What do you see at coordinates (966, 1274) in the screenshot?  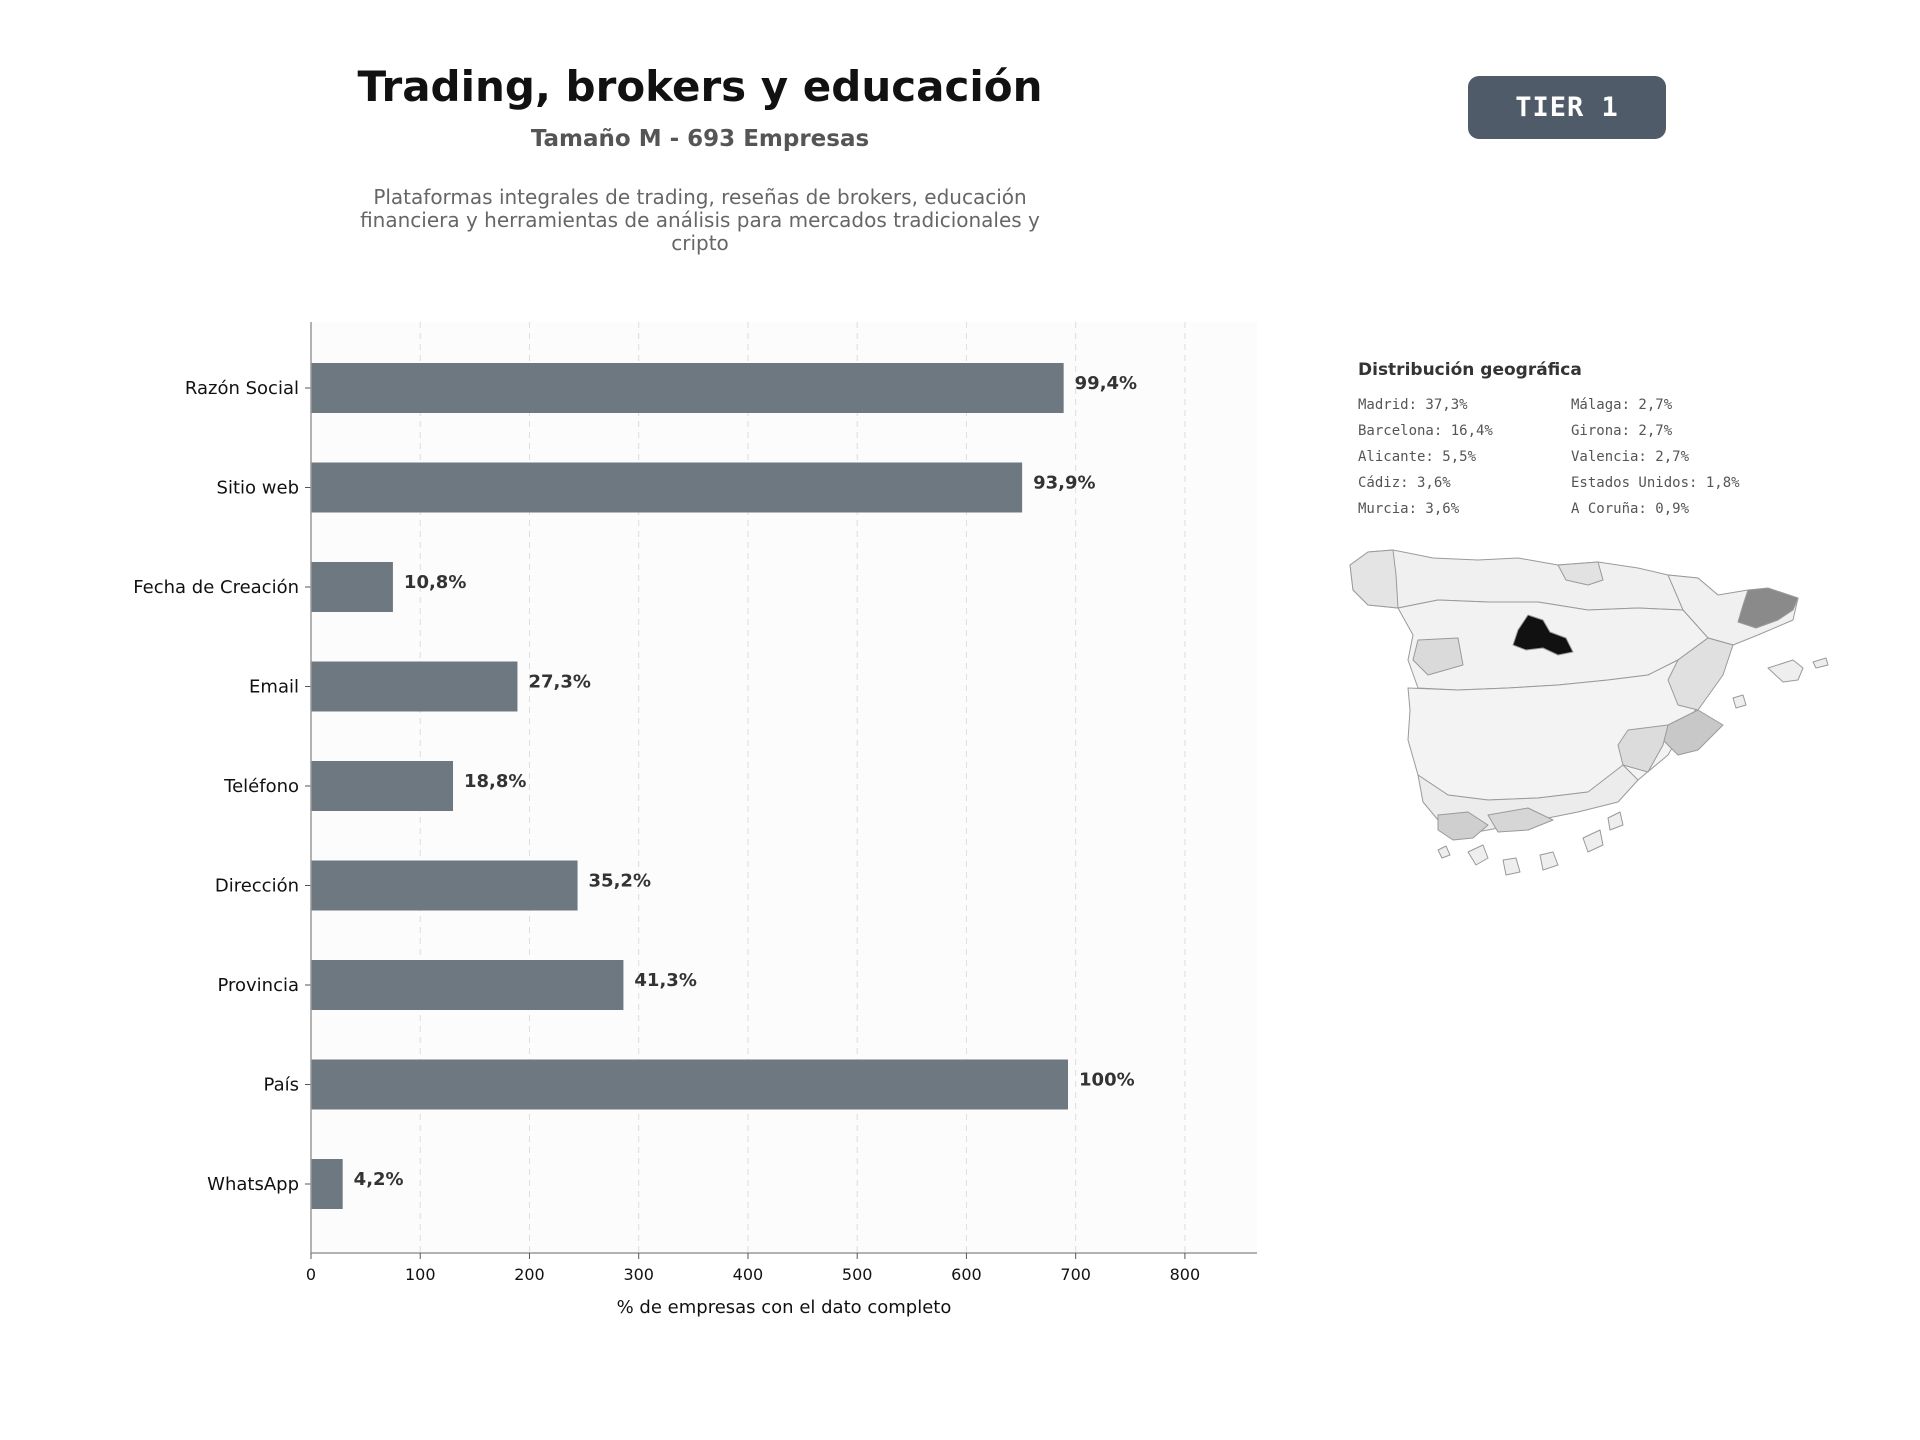 I see `x-tick-label: 600` at bounding box center [966, 1274].